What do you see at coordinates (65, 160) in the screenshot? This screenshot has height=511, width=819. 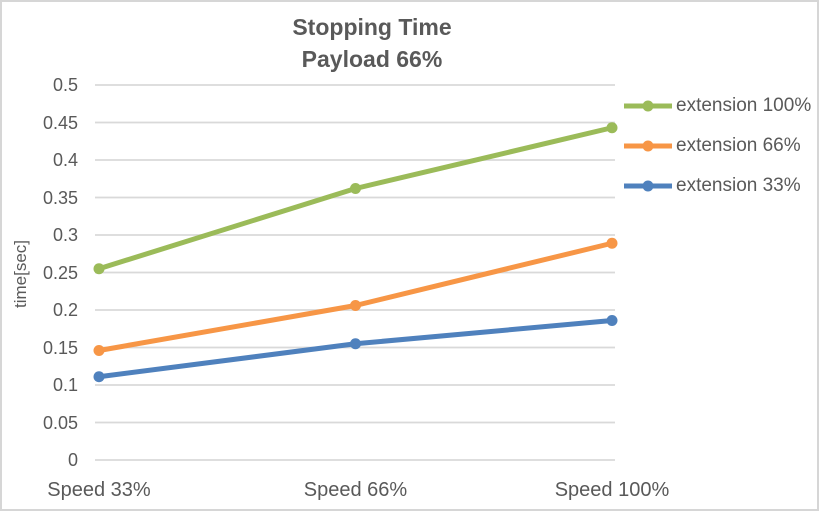 I see `y-tick-label: 0.4` at bounding box center [65, 160].